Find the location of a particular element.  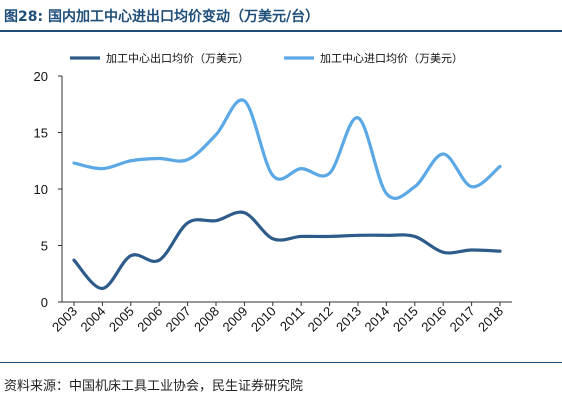

x-tick-label: 2016 is located at coordinates (433, 319).